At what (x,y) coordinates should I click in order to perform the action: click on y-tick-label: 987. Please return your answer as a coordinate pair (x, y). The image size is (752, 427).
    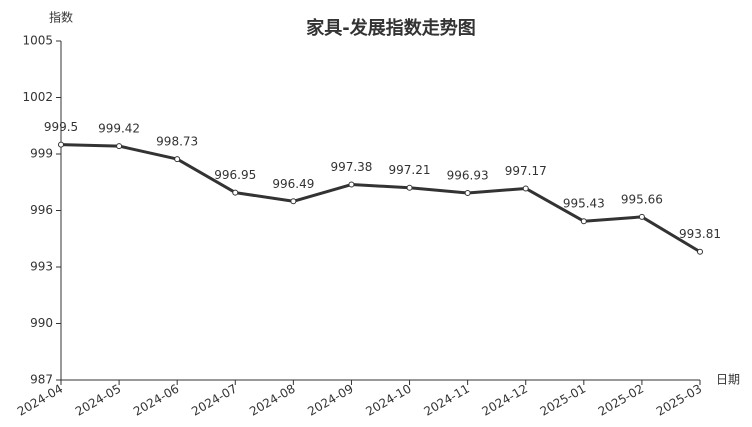
    Looking at the image, I should click on (41, 380).